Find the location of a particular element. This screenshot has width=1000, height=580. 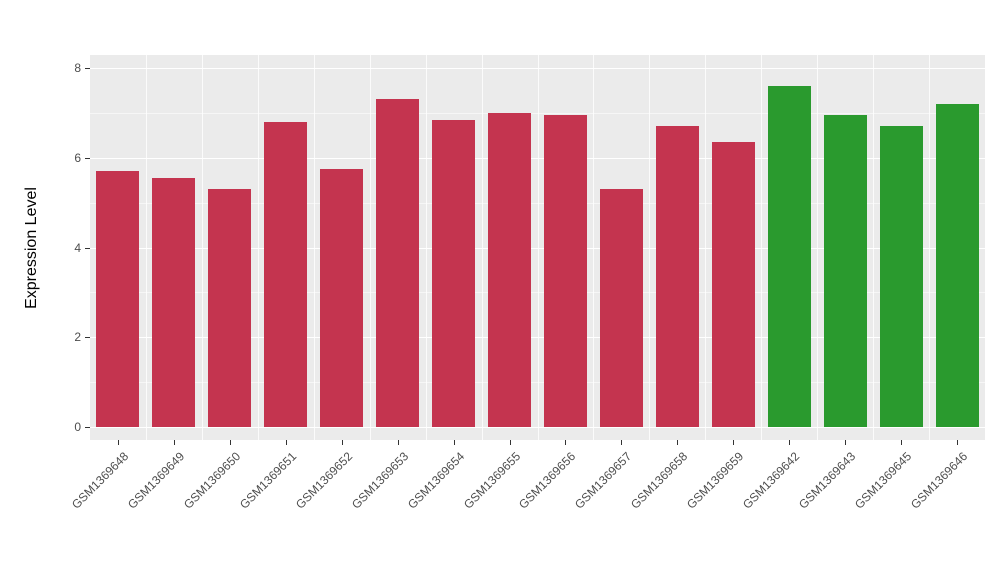

x-tick-label: GSM1369651 is located at coordinates (268, 480).